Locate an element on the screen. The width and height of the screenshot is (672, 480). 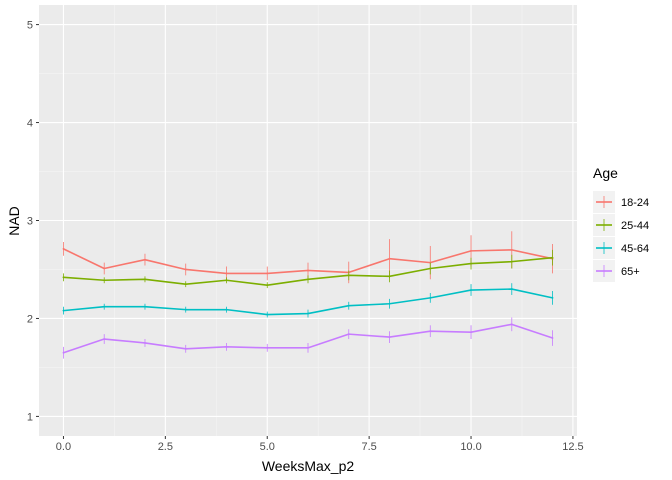
y-tick-label: 3 is located at coordinates (30, 222).